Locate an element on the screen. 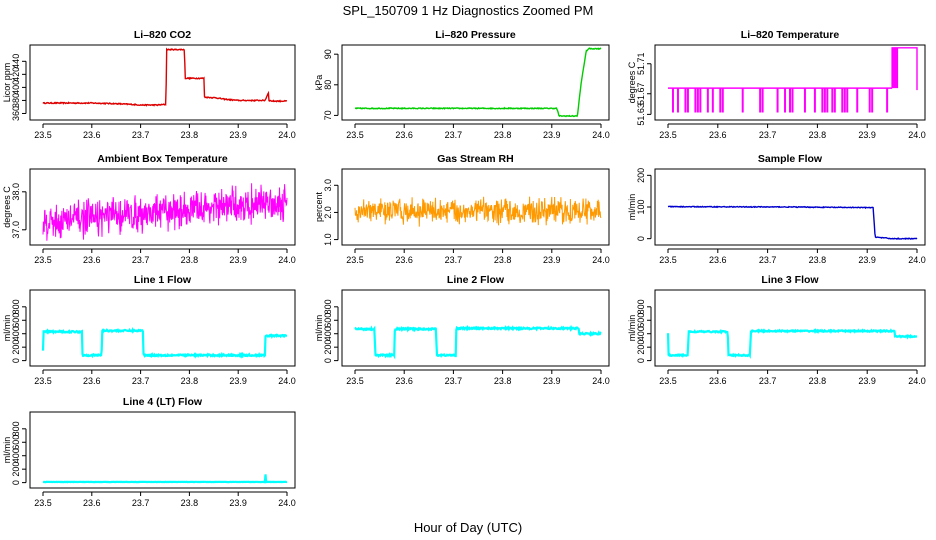 Image resolution: width=936 pixels, height=540 pixels. y-tick-label: 37.0 is located at coordinates (16, 230).